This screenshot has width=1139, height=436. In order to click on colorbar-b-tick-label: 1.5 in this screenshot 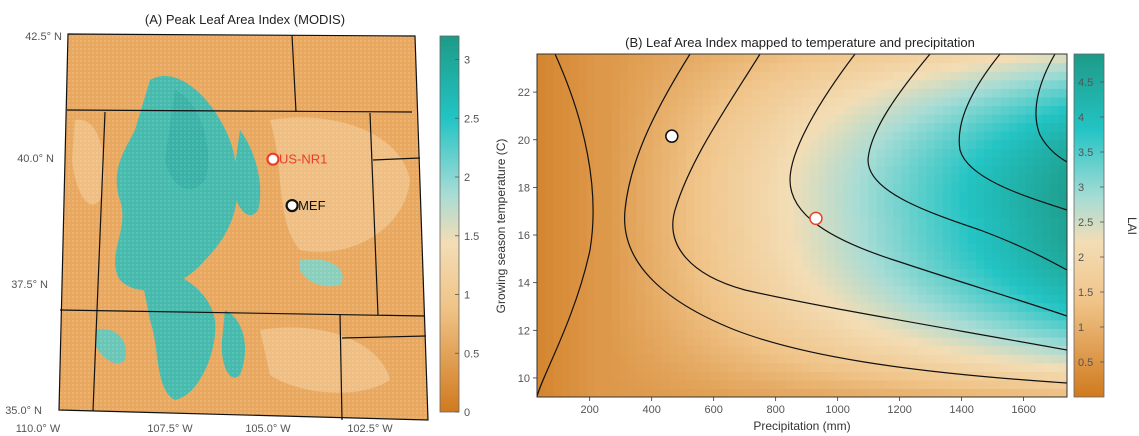, I will do `click(1085, 293)`.